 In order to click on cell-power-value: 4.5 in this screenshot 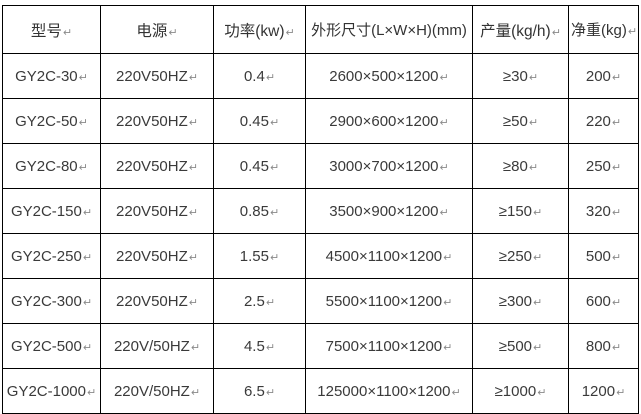, I will do `click(254, 346)`.